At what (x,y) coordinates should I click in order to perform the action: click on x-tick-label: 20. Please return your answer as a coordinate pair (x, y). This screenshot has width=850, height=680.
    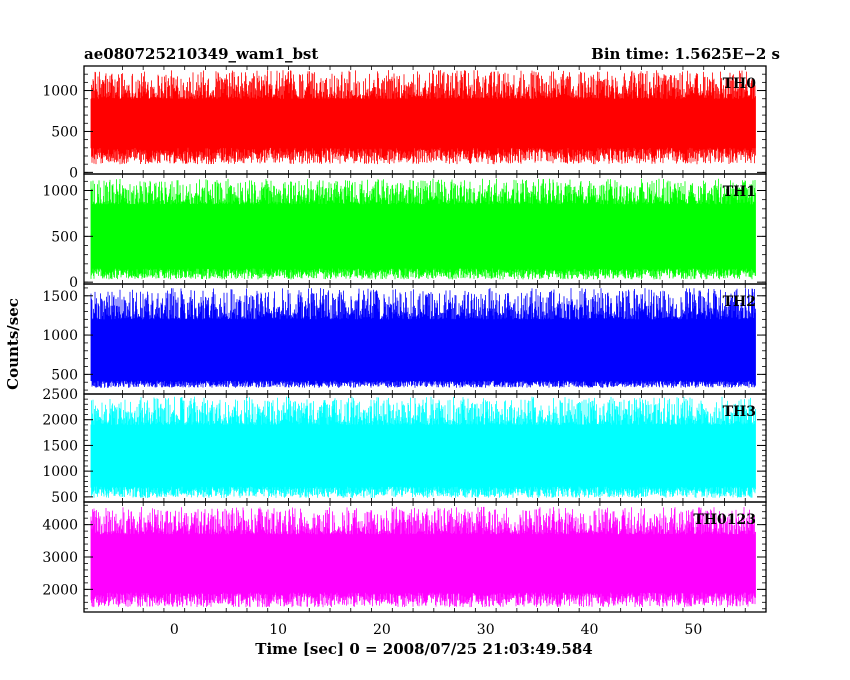
    Looking at the image, I should click on (382, 630).